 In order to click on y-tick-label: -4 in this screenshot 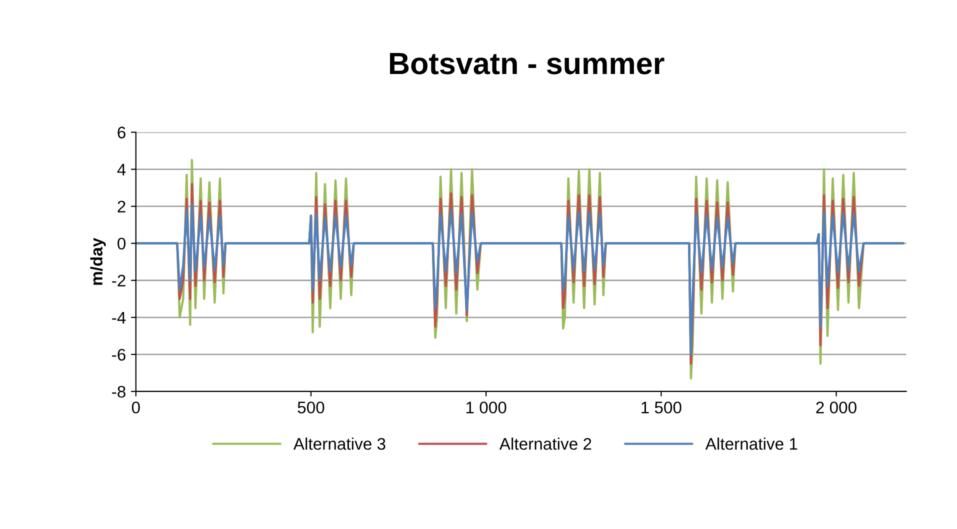, I will do `click(119, 318)`.